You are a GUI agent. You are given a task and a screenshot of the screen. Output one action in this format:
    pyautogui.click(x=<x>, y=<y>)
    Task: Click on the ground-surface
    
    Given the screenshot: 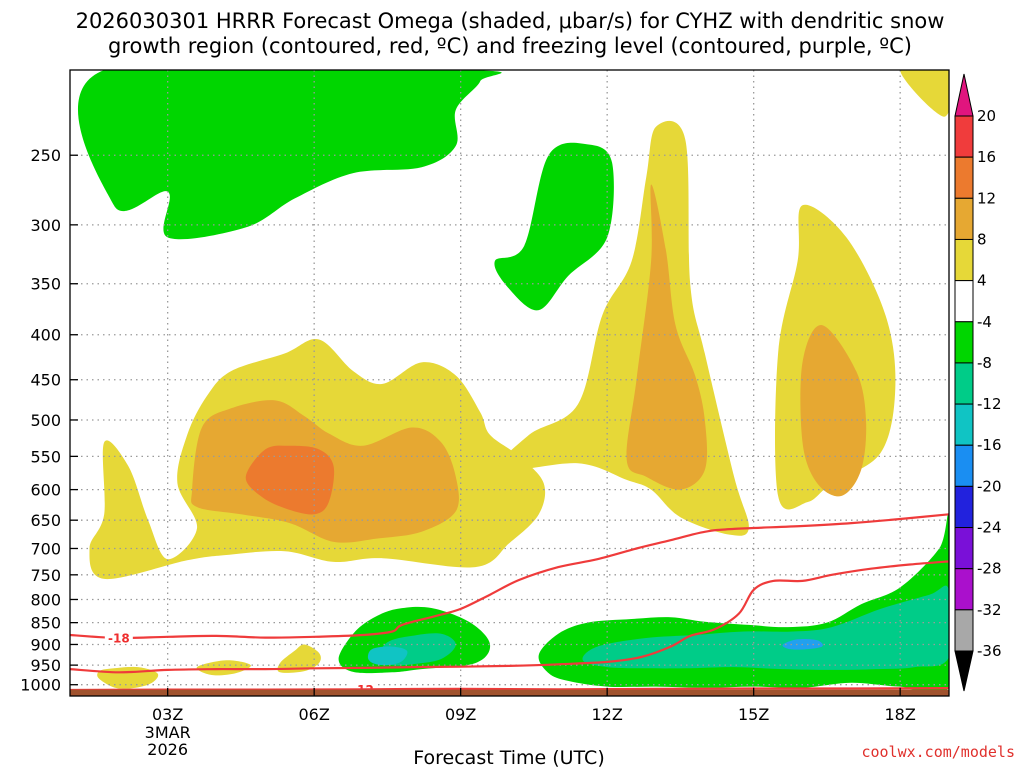 What is the action you would take?
    pyautogui.click(x=509, y=692)
    